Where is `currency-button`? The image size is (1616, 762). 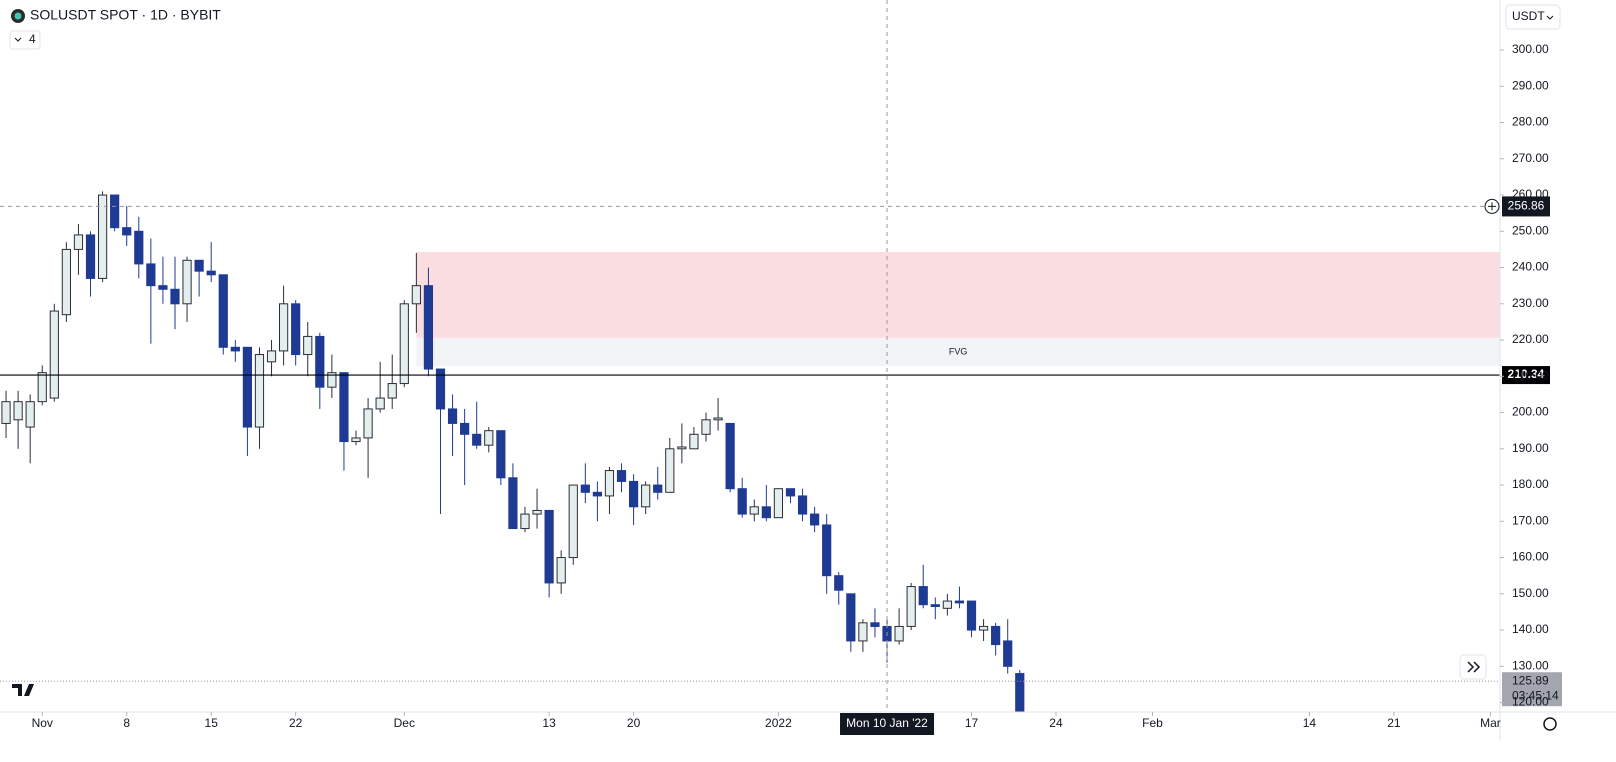
currency-button is located at coordinates (1533, 17).